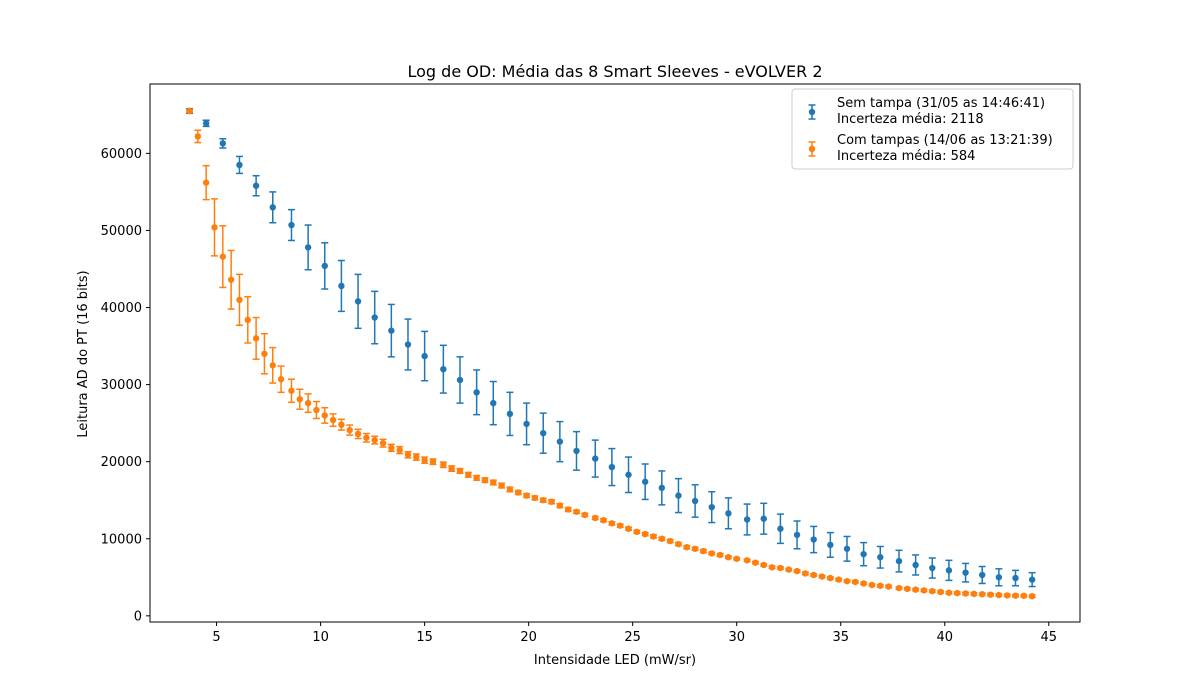 Image resolution: width=1200 pixels, height=700 pixels. I want to click on legend-series-subtitle: Incerteza média: 584, so click(906, 156).